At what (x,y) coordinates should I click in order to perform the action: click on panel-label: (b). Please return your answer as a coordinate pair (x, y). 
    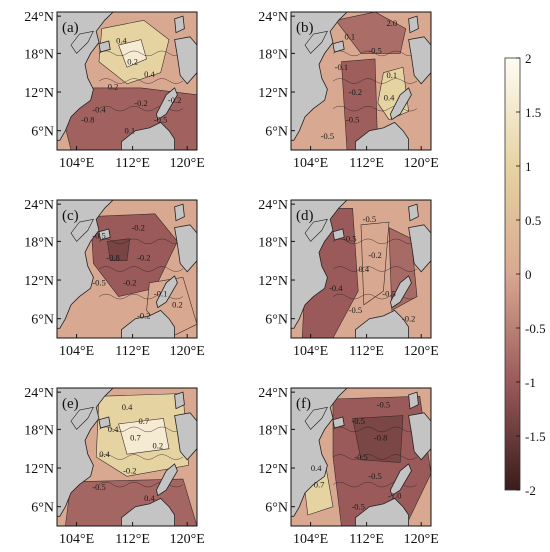
    Looking at the image, I should click on (305, 28).